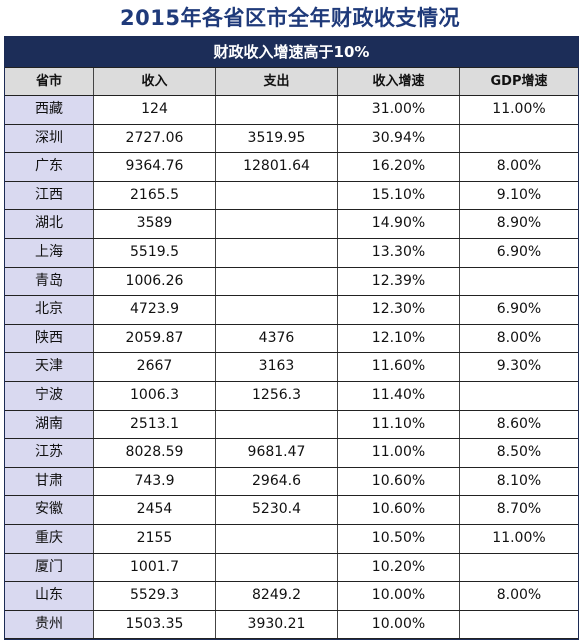 Image resolution: width=580 pixels, height=640 pixels. What do you see at coordinates (155, 624) in the screenshot?
I see `cell-income: 1503.35` at bounding box center [155, 624].